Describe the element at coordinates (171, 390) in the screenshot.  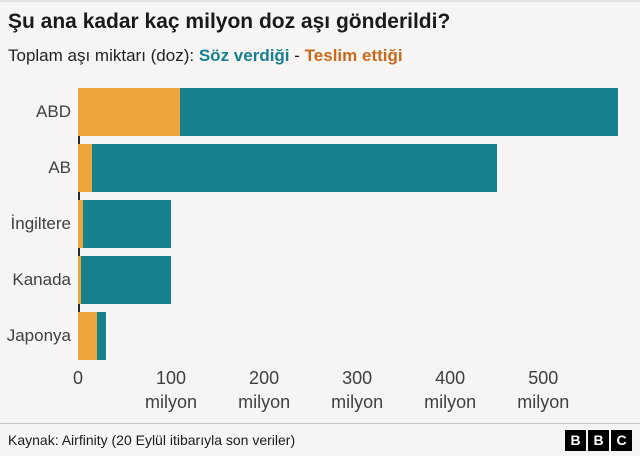
I see `x-tick-label: 100 milyon` at that location.